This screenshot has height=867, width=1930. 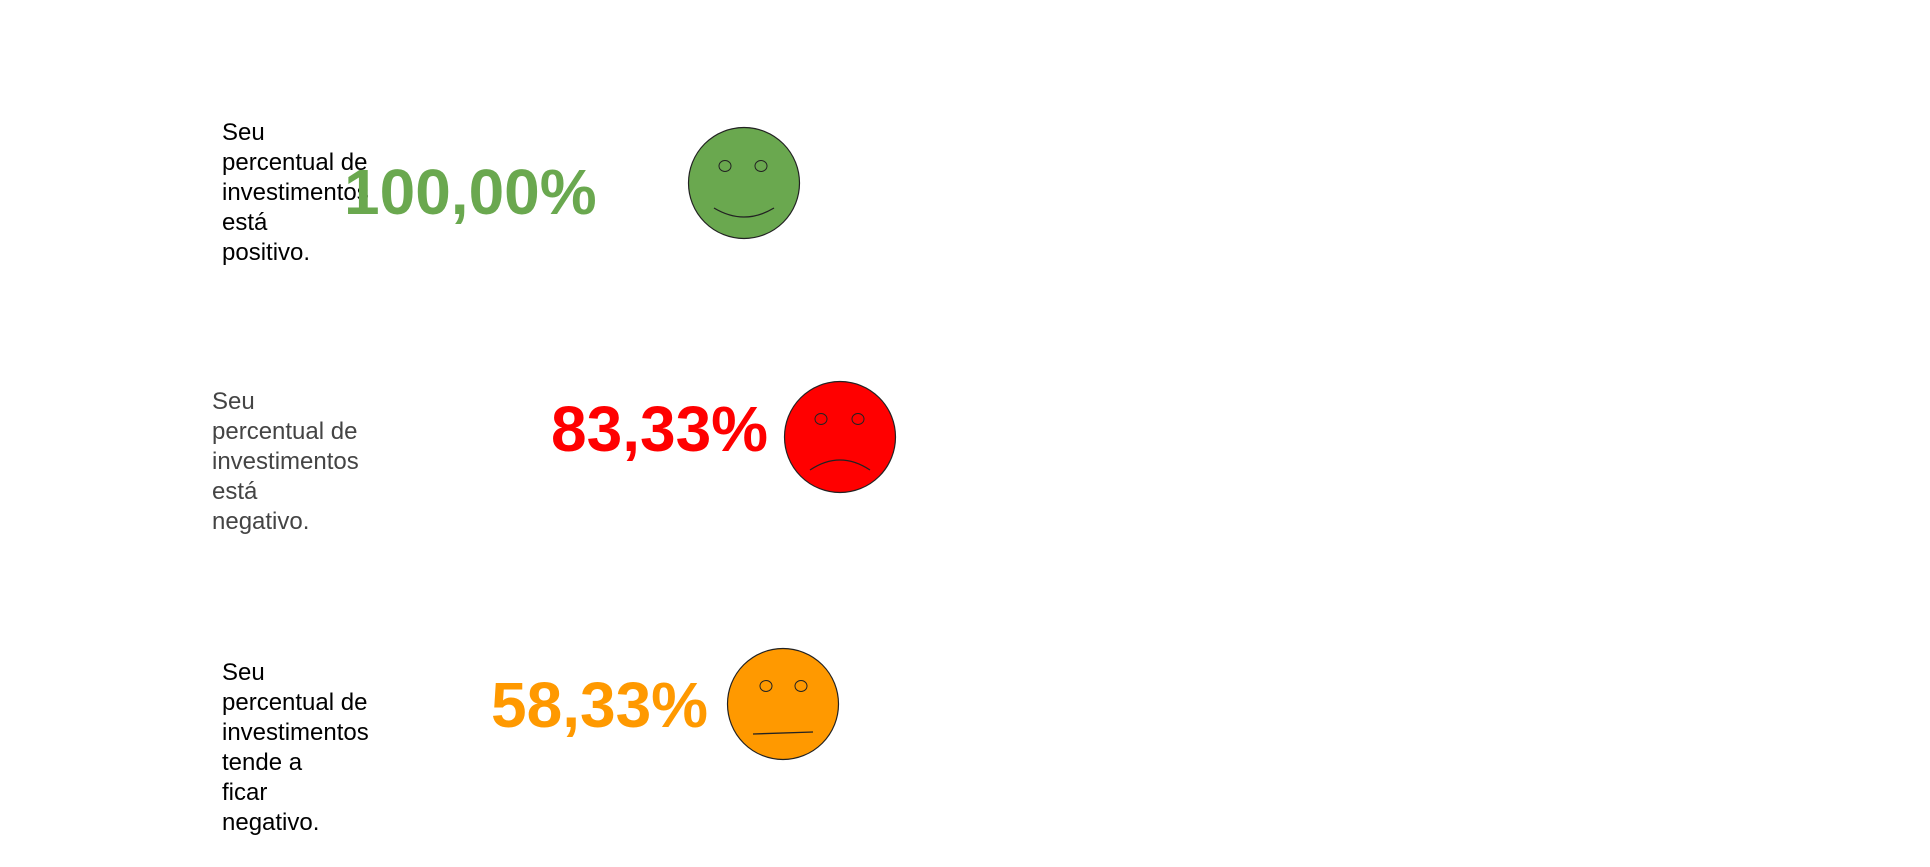 I want to click on smiley-face-icon, so click(x=744, y=183).